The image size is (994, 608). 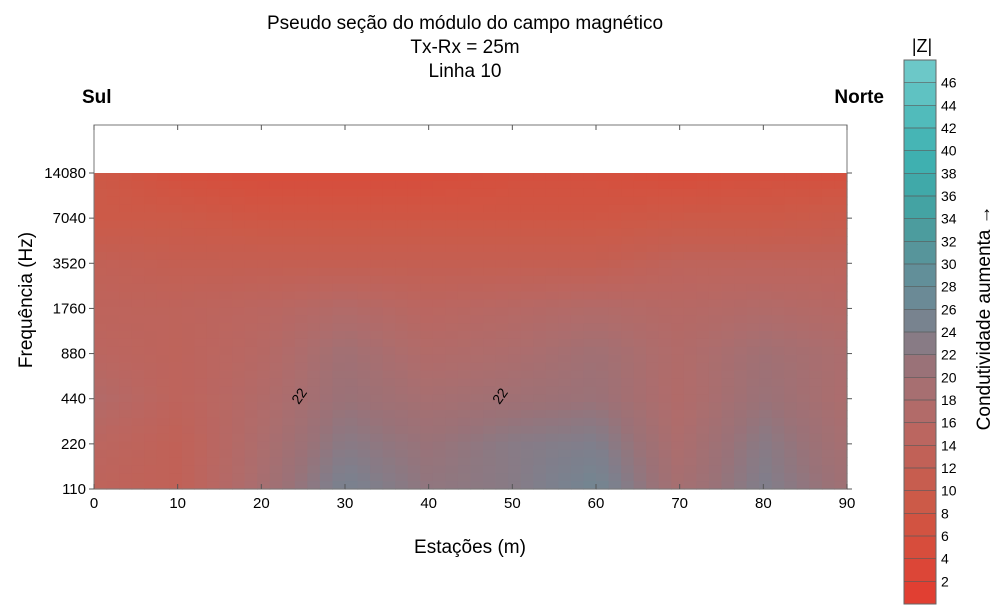 What do you see at coordinates (261, 503) in the screenshot?
I see `x-tick-label: 20` at bounding box center [261, 503].